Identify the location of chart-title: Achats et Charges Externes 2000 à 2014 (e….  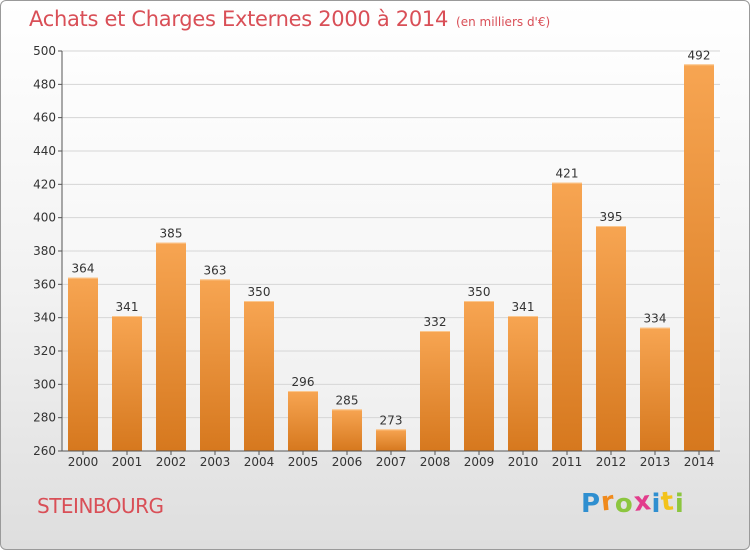
(289, 19).